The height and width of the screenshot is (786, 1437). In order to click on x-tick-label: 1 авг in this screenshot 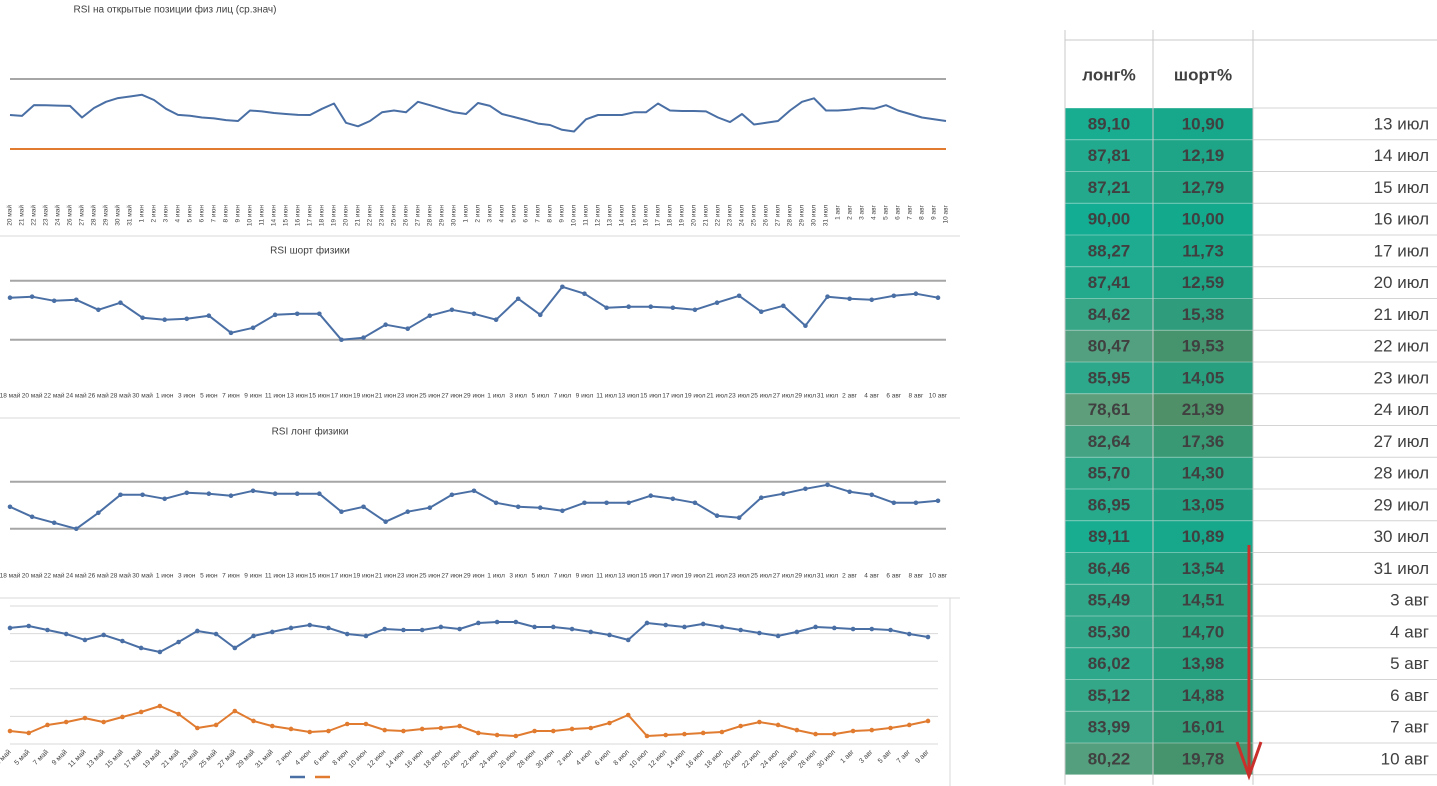, I will do `click(838, 211)`.